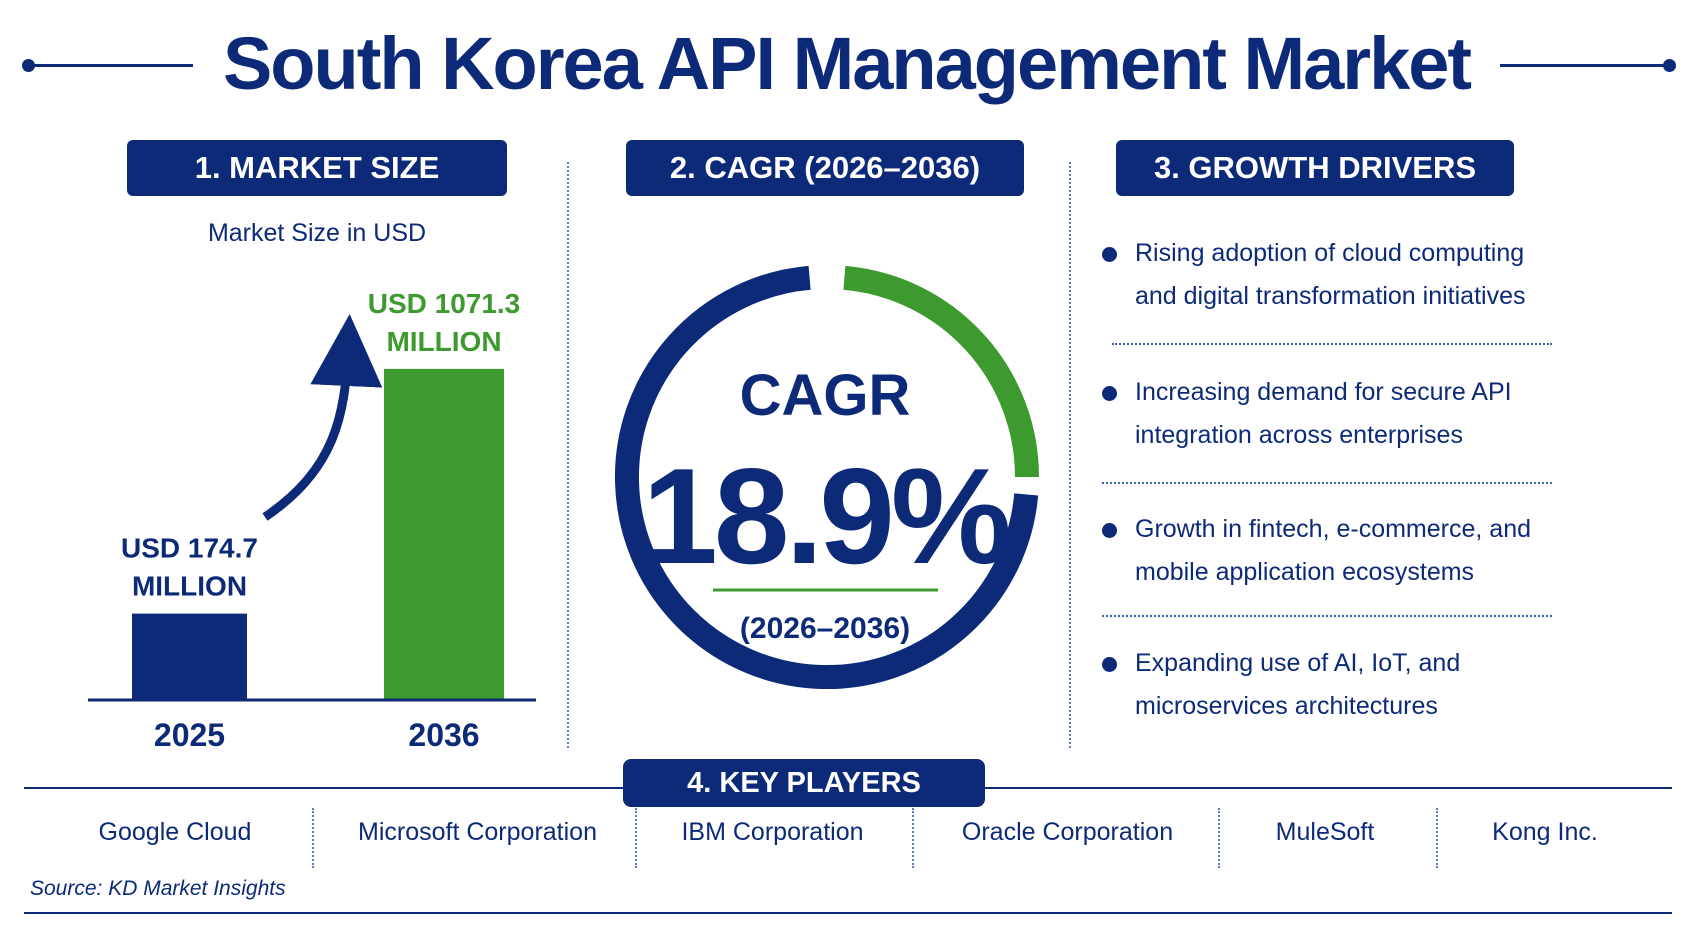 This screenshot has width=1693, height=929. Describe the element at coordinates (317, 168) in the screenshot. I see `market-size-heading: 1. MARKET SIZE` at that location.